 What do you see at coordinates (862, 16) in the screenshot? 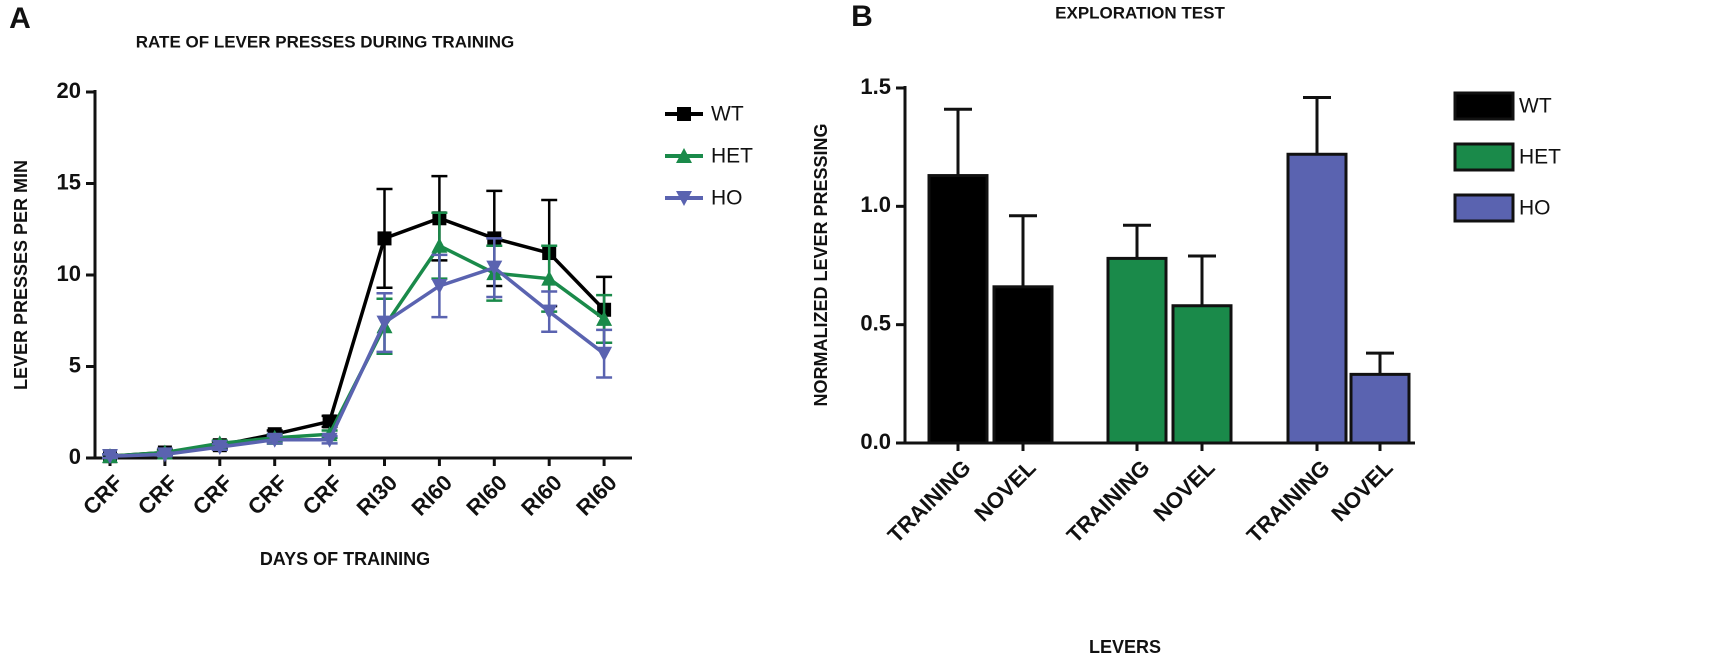
I see `panel-label: B` at bounding box center [862, 16].